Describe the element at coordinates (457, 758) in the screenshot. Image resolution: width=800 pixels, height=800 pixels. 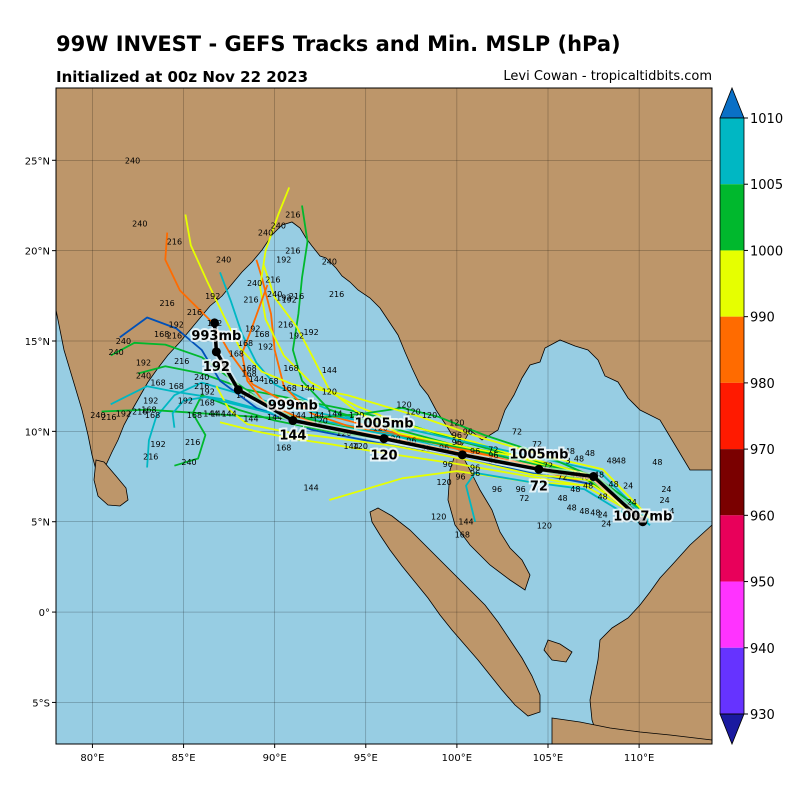
I see `lon-tick-label: 100°E` at that location.